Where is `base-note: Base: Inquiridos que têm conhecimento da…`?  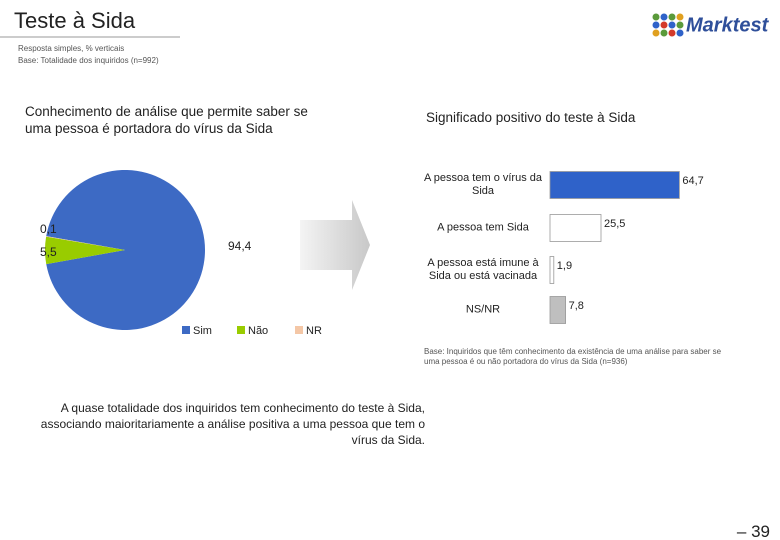 base-note: Base: Inquiridos que têm conhecimento da… is located at coordinates (573, 356).